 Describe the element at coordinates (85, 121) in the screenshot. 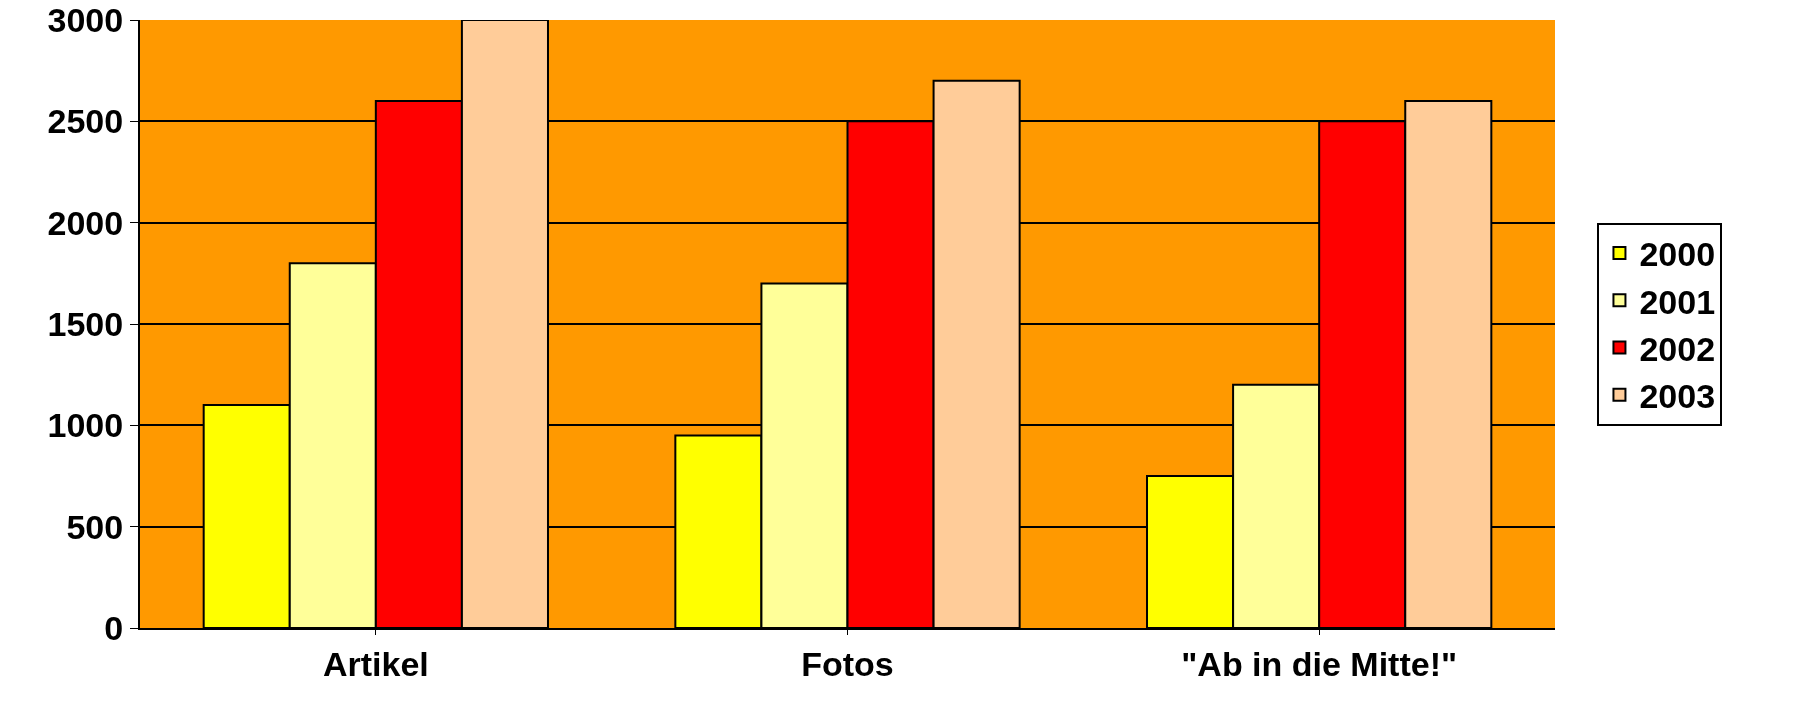

I see `y-tick-label: 2500` at that location.